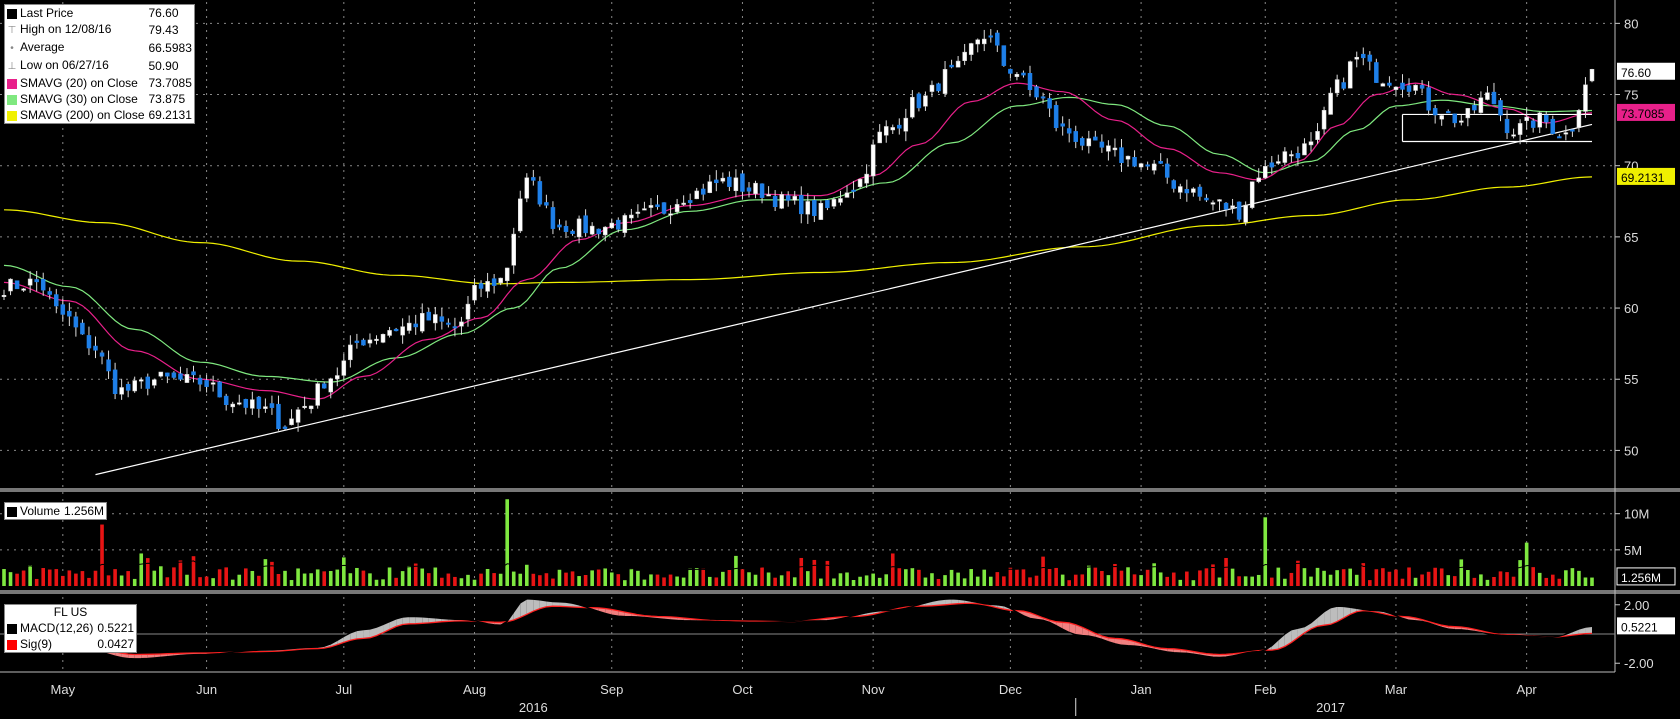 This screenshot has width=1680, height=719. I want to click on legend-label-cell: SMAVG (30) on Close, so click(76, 99).